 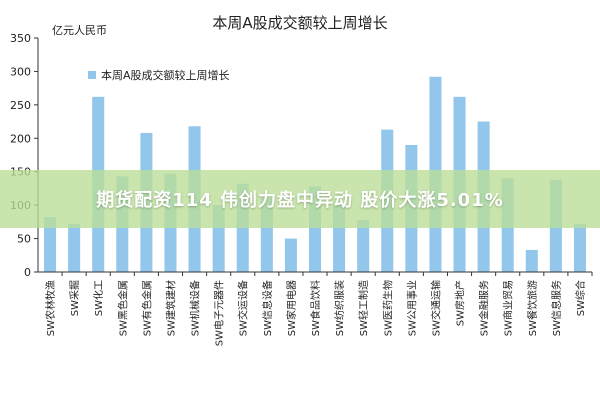 I want to click on x-category-label: SW信息服务, so click(x=556, y=308).